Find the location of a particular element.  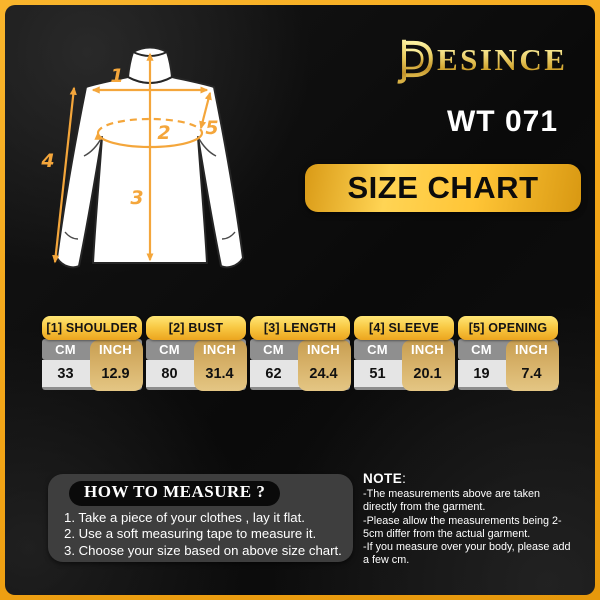

label-shoulder: 1 is located at coordinates (116, 76).